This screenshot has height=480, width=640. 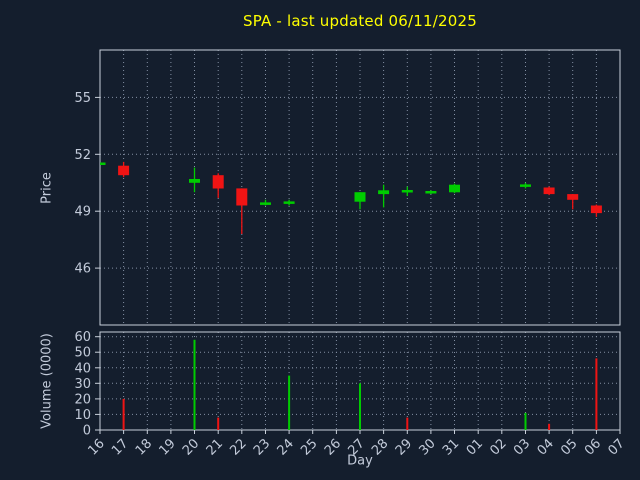 I want to click on svg-text: 18, so click(x=144, y=447).